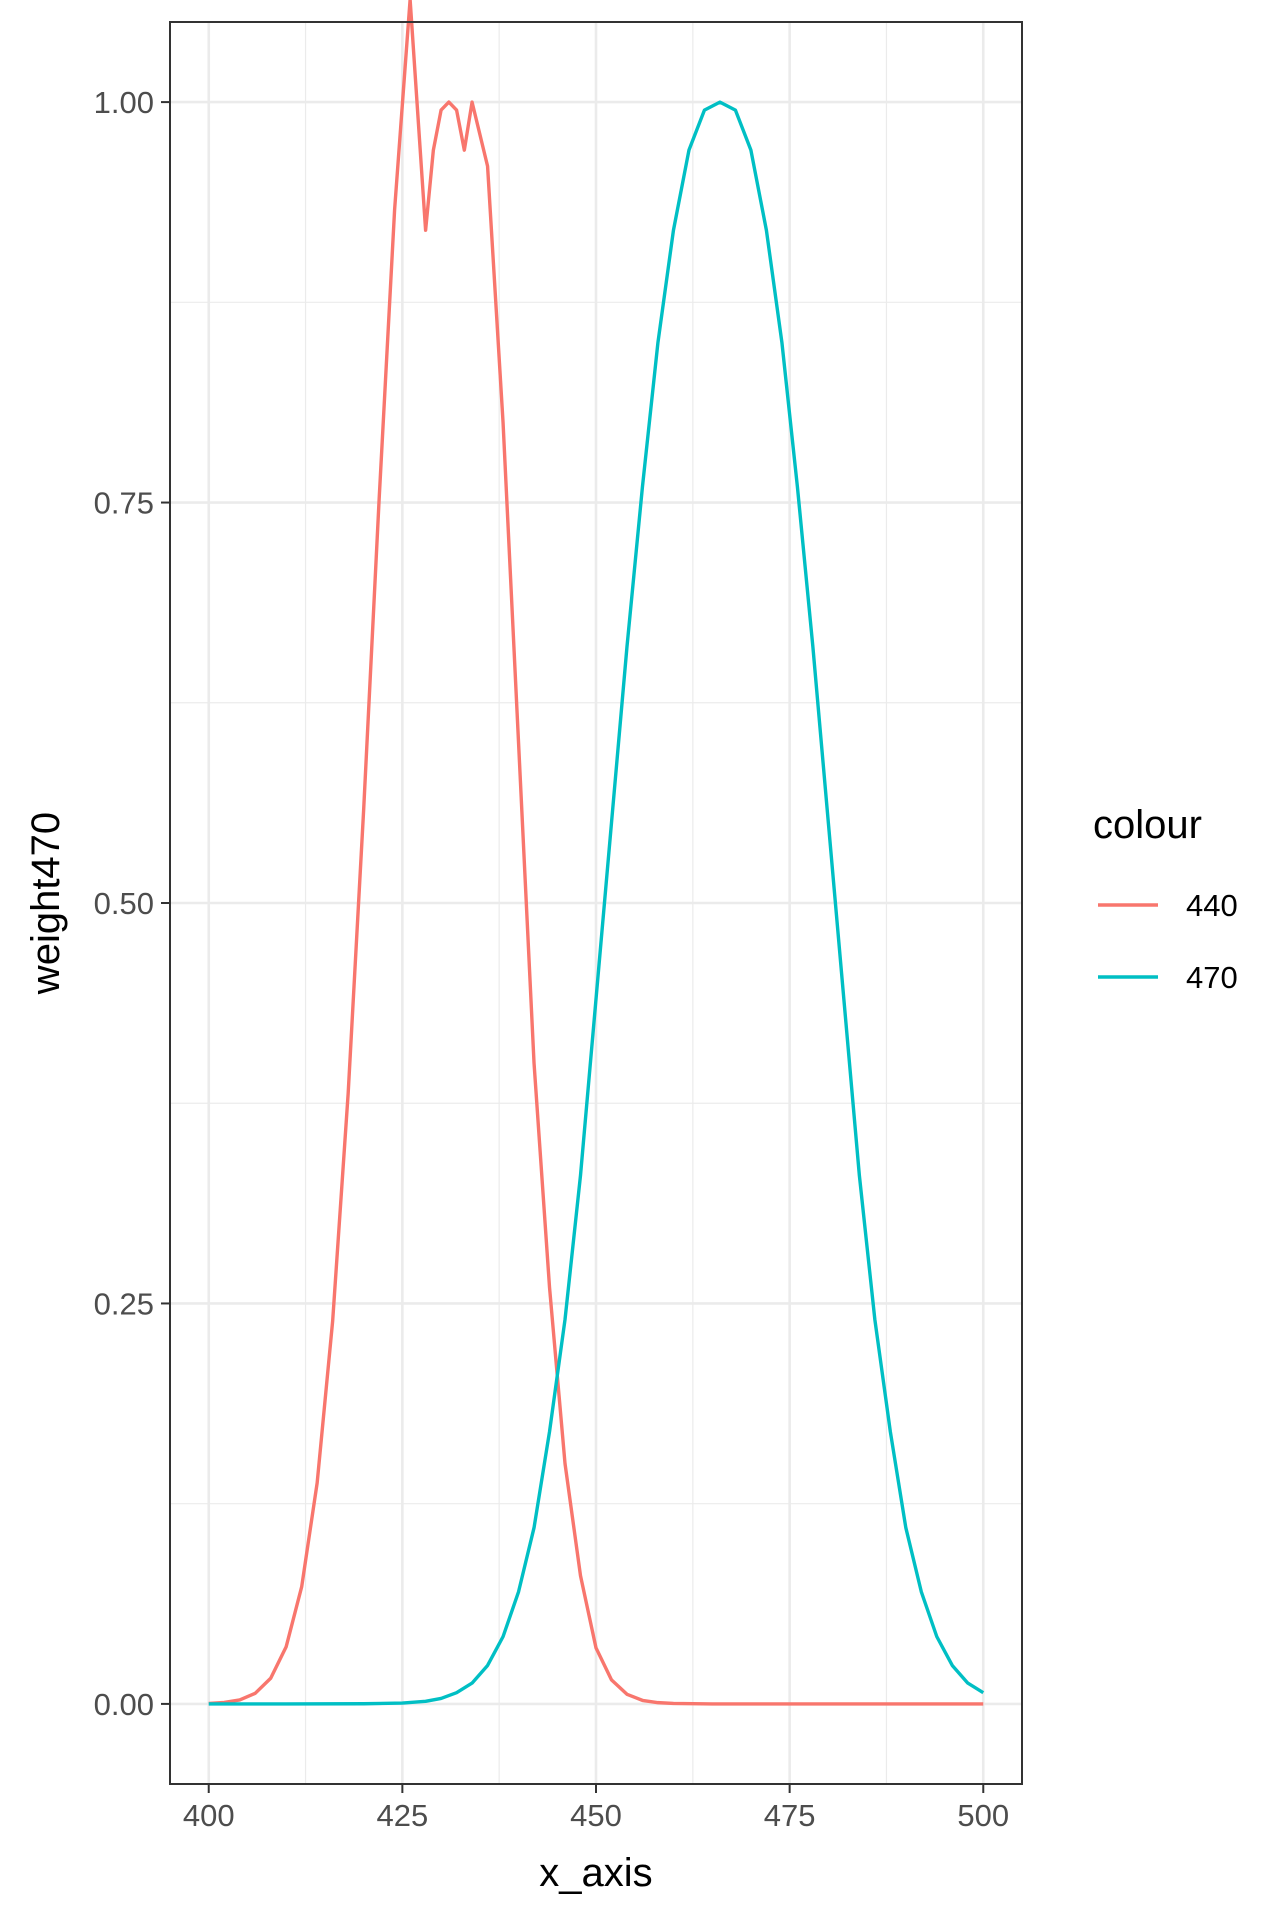  Describe the element at coordinates (124, 903) in the screenshot. I see `y-tick-label: 0.50` at that location.